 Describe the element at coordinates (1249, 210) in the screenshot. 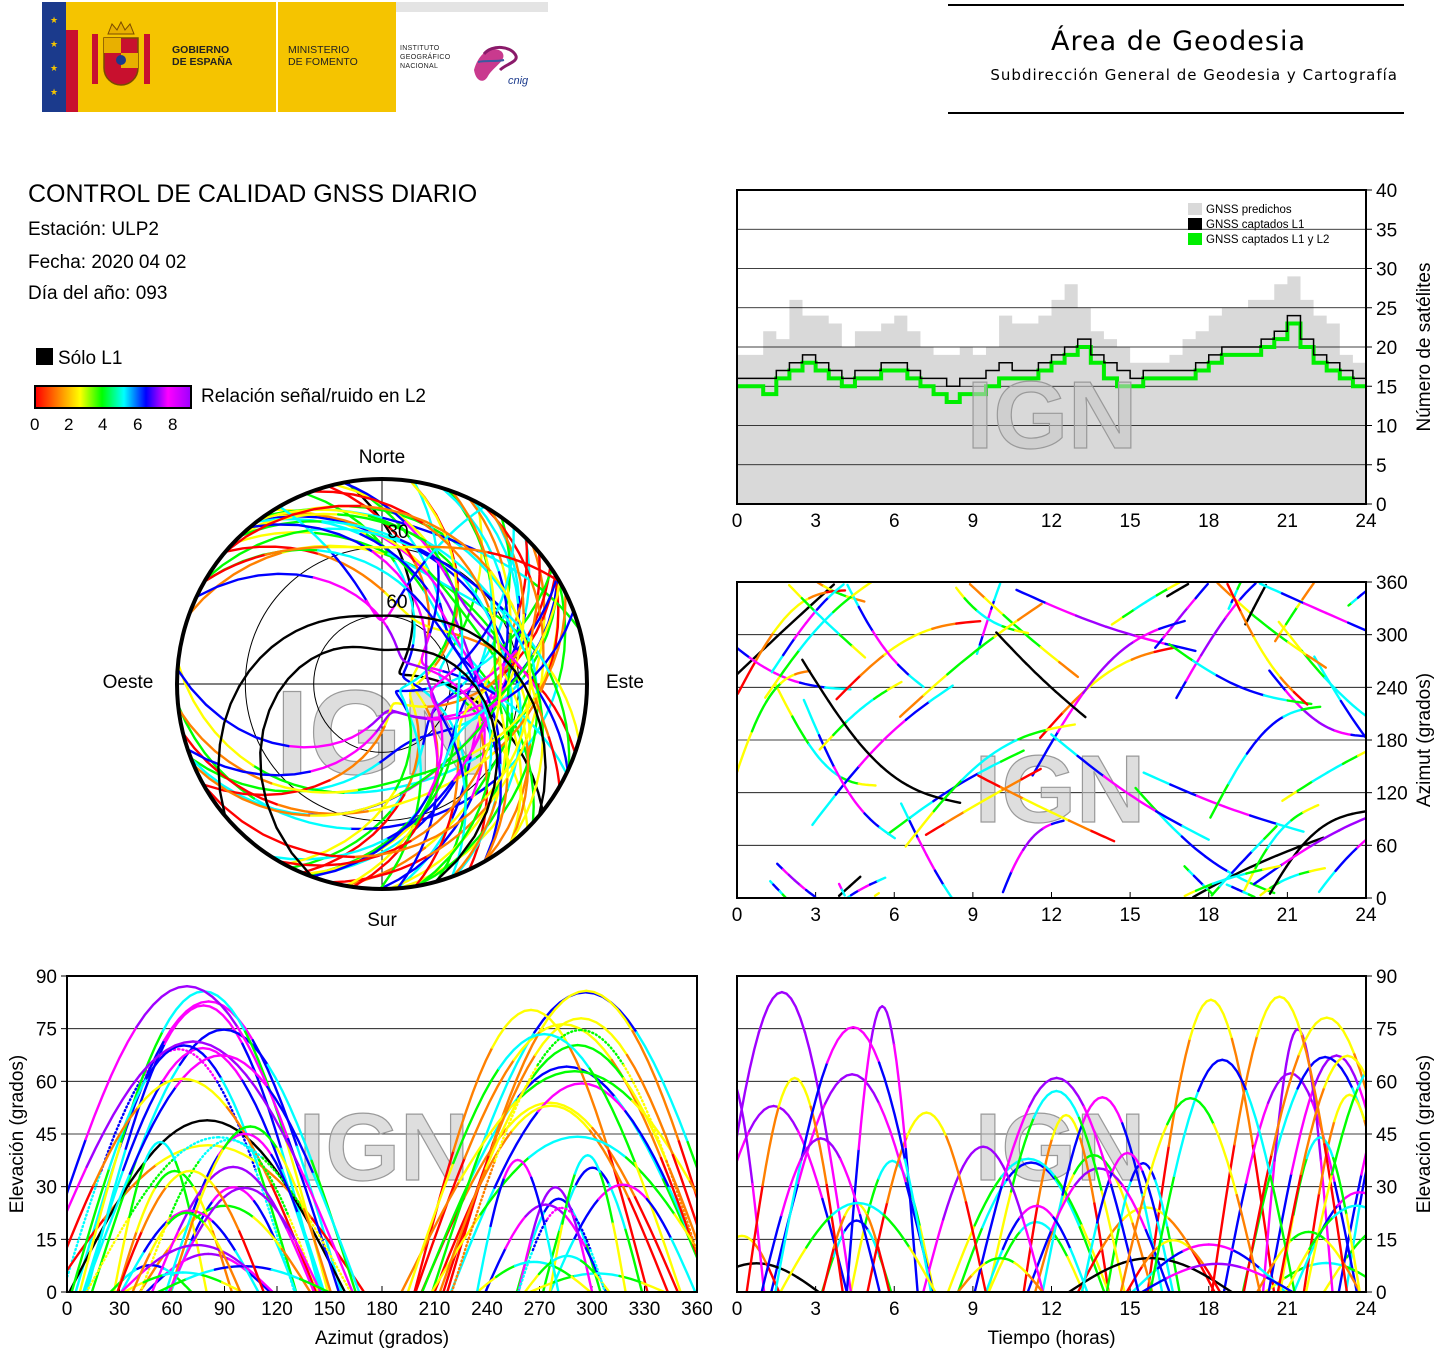

I see `legend-label: GNSS predichos` at that location.